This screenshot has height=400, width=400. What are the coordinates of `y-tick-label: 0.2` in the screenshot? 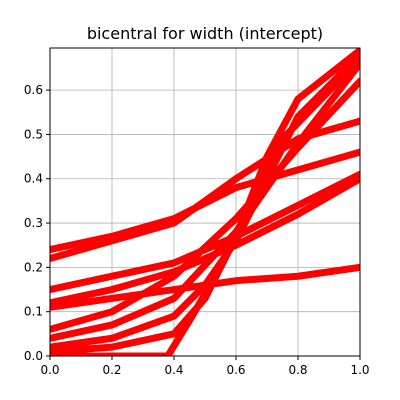 It's located at (33, 267).